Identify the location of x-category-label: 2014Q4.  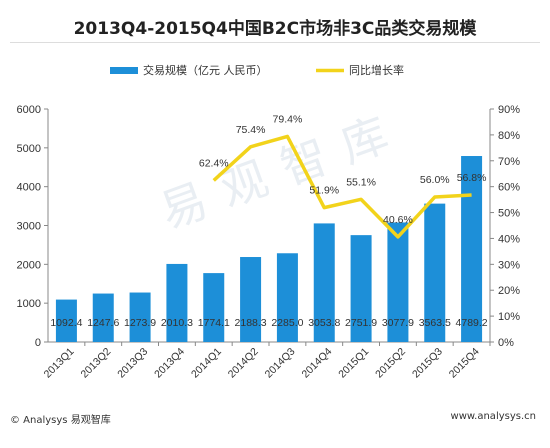
(316, 363).